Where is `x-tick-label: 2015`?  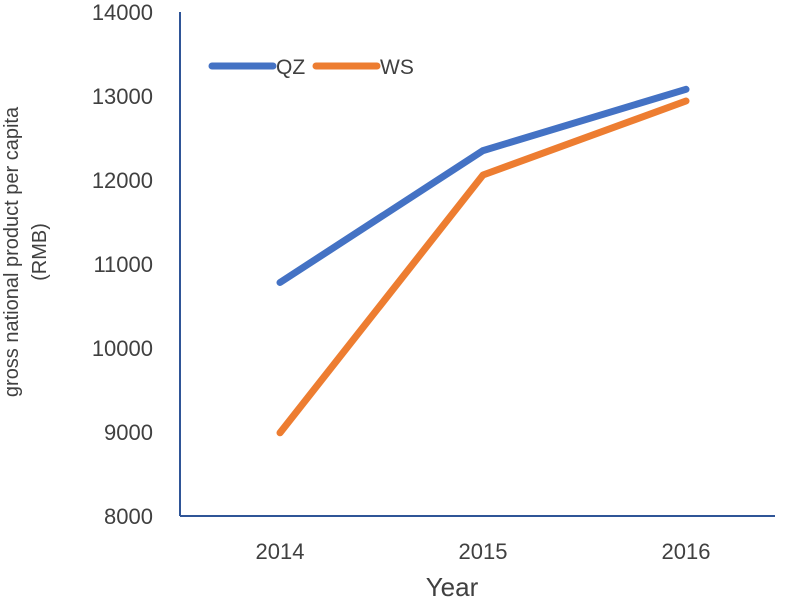 x-tick-label: 2015 is located at coordinates (483, 551).